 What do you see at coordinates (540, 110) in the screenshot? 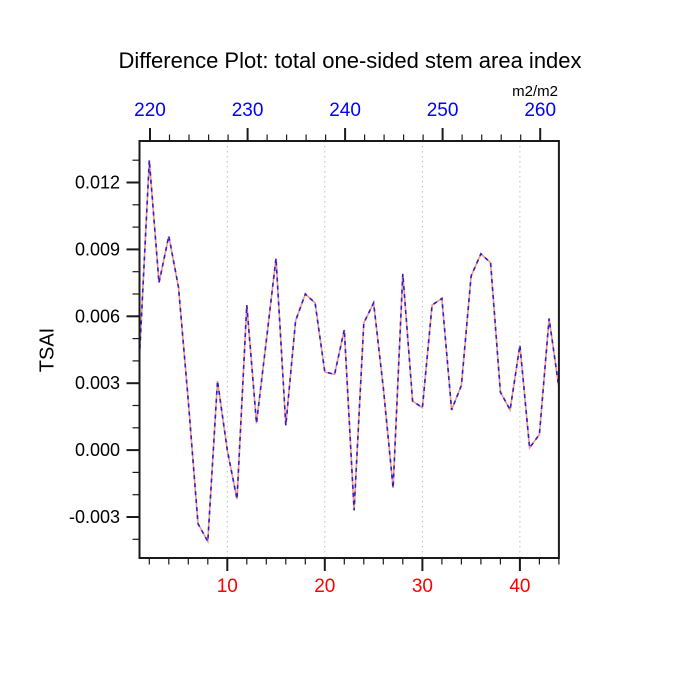
I see `top-axis-tick-label: 260` at bounding box center [540, 110].